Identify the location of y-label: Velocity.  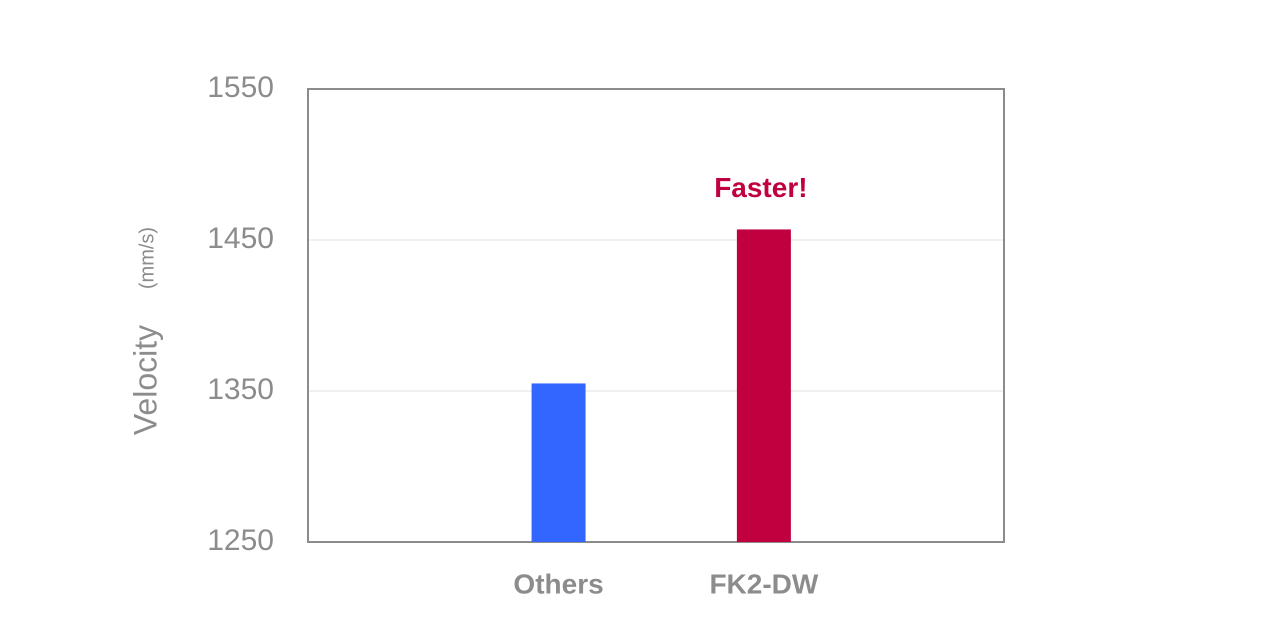
(145, 380).